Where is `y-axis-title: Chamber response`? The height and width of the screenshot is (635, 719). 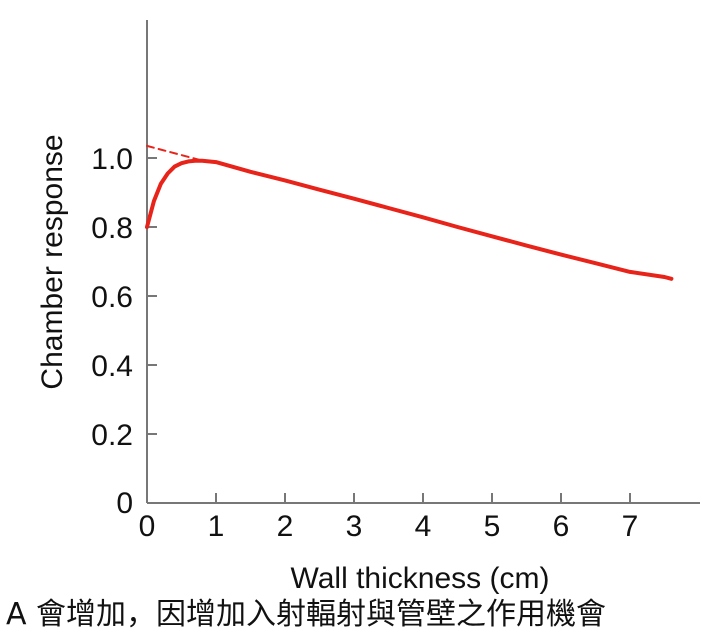 y-axis-title: Chamber response is located at coordinates (52, 261).